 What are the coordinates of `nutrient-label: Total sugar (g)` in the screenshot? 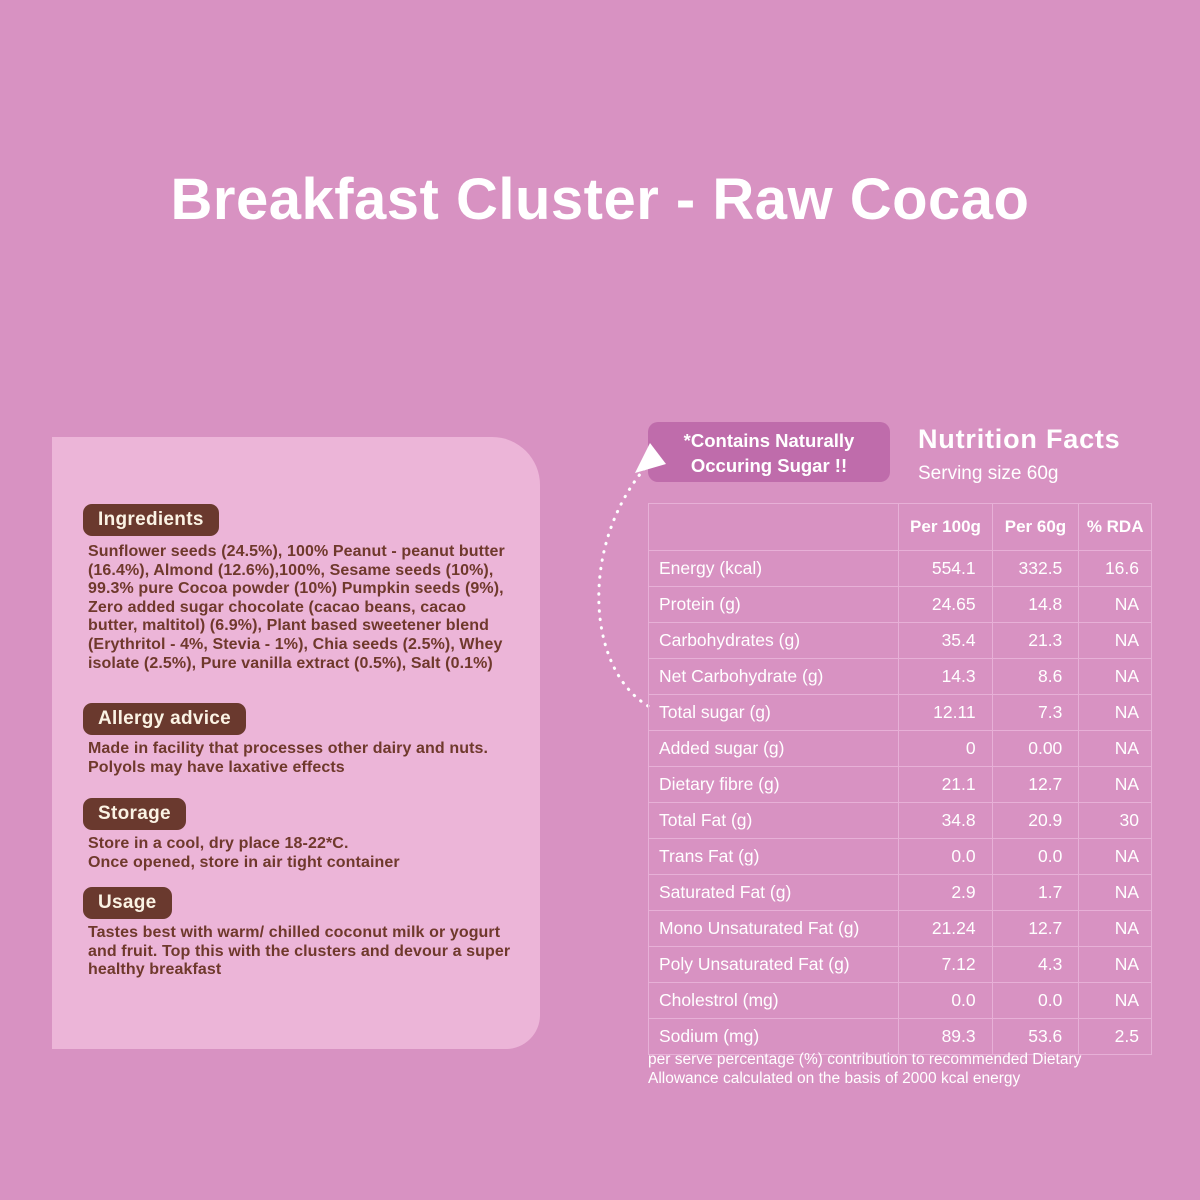 It's located at (773, 712).